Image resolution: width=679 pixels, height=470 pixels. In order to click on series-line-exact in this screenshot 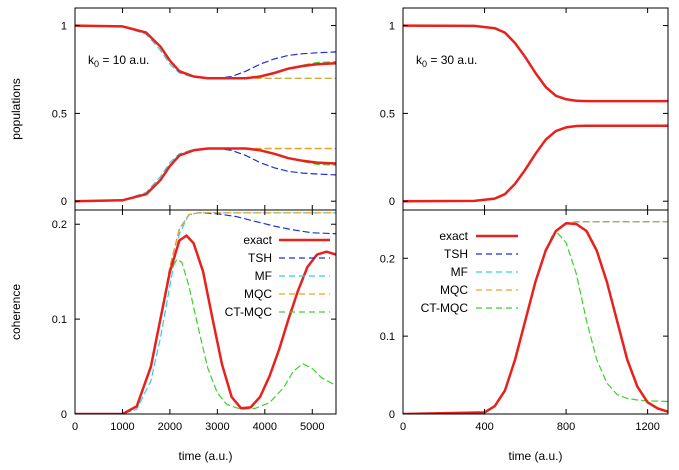, I will do `click(205, 324)`.